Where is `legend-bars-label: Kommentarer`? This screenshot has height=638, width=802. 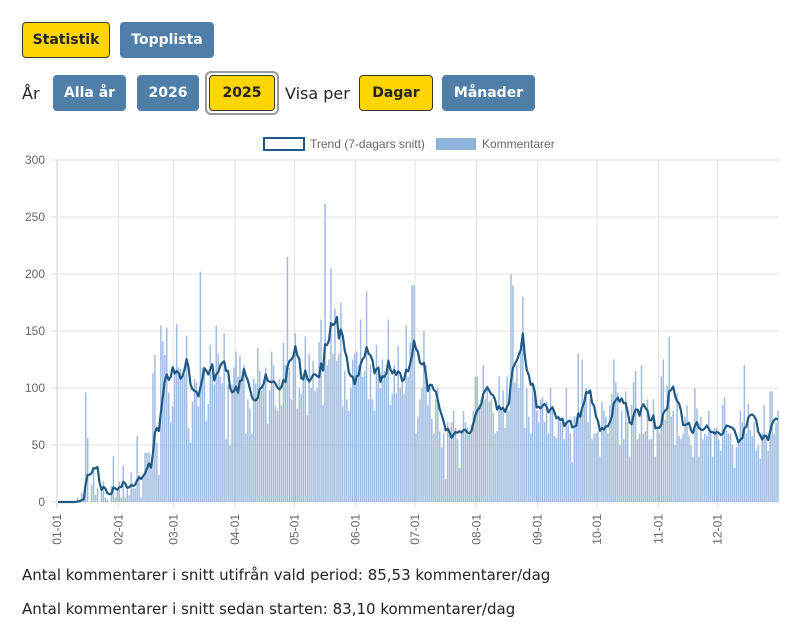 legend-bars-label: Kommentarer is located at coordinates (518, 144).